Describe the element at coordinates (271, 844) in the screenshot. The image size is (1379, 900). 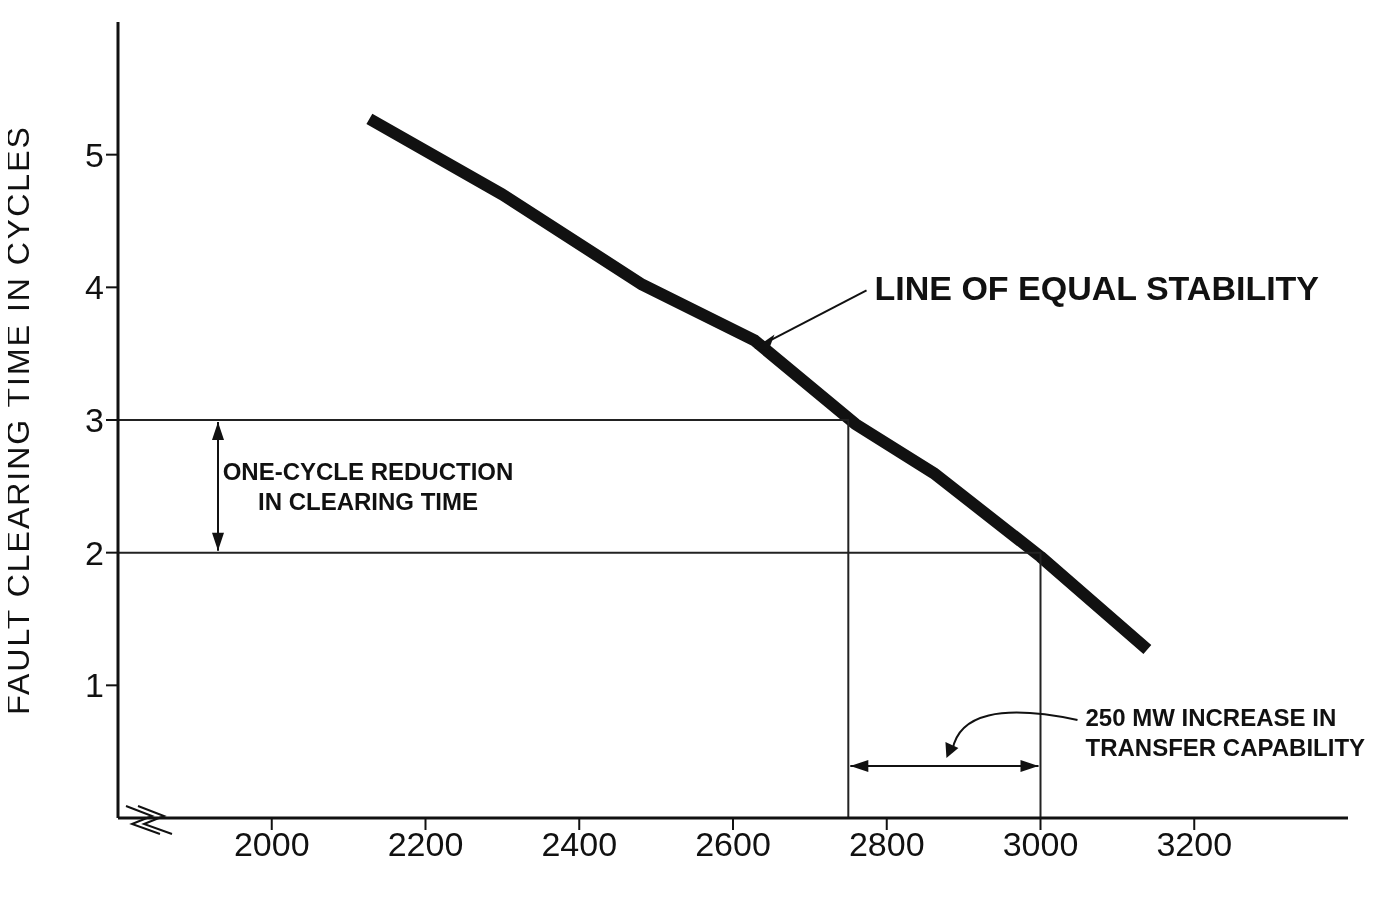
I see `x-tick-label: 2000` at that location.